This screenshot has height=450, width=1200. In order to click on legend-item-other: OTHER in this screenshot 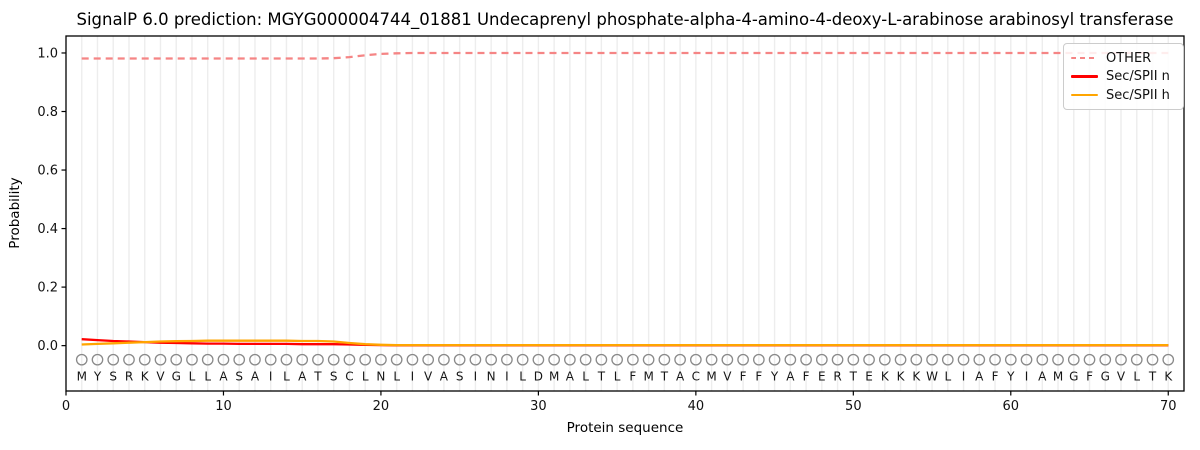, I will do `click(1123, 58)`.